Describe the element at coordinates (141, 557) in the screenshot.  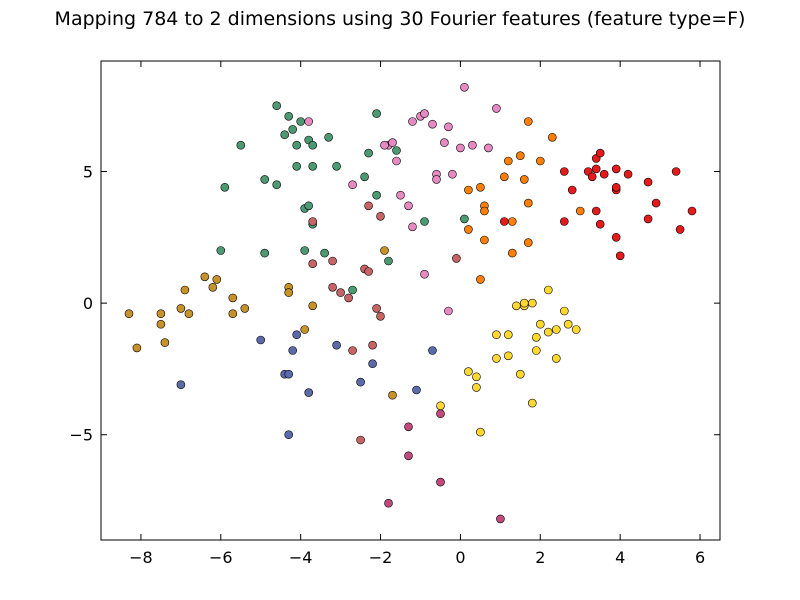
I see `x-tick-label: −8` at that location.